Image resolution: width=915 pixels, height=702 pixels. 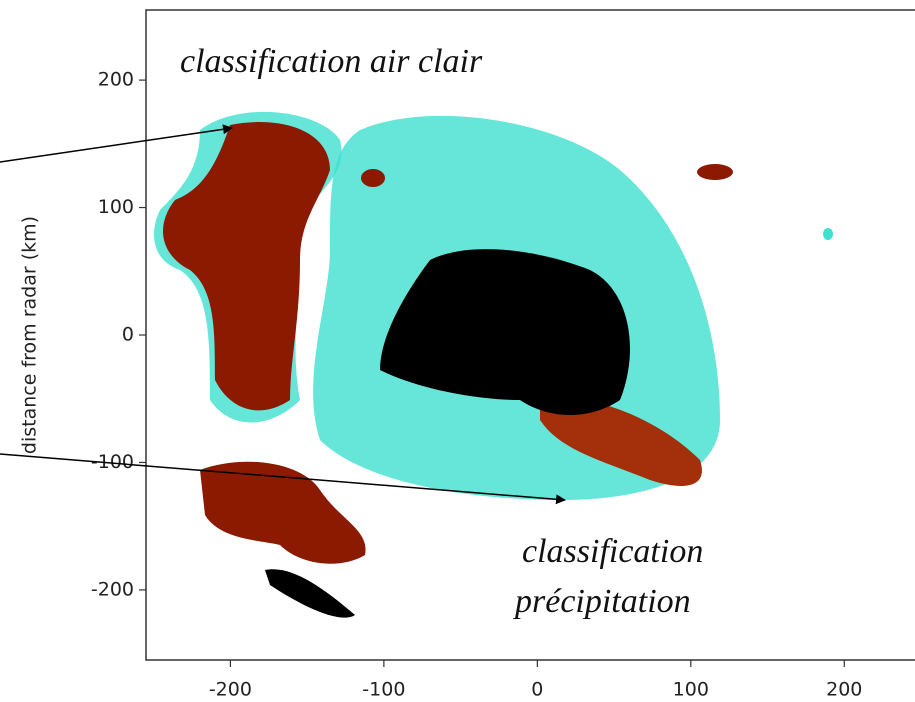 I want to click on x-tick-label: 0, so click(x=537, y=690).